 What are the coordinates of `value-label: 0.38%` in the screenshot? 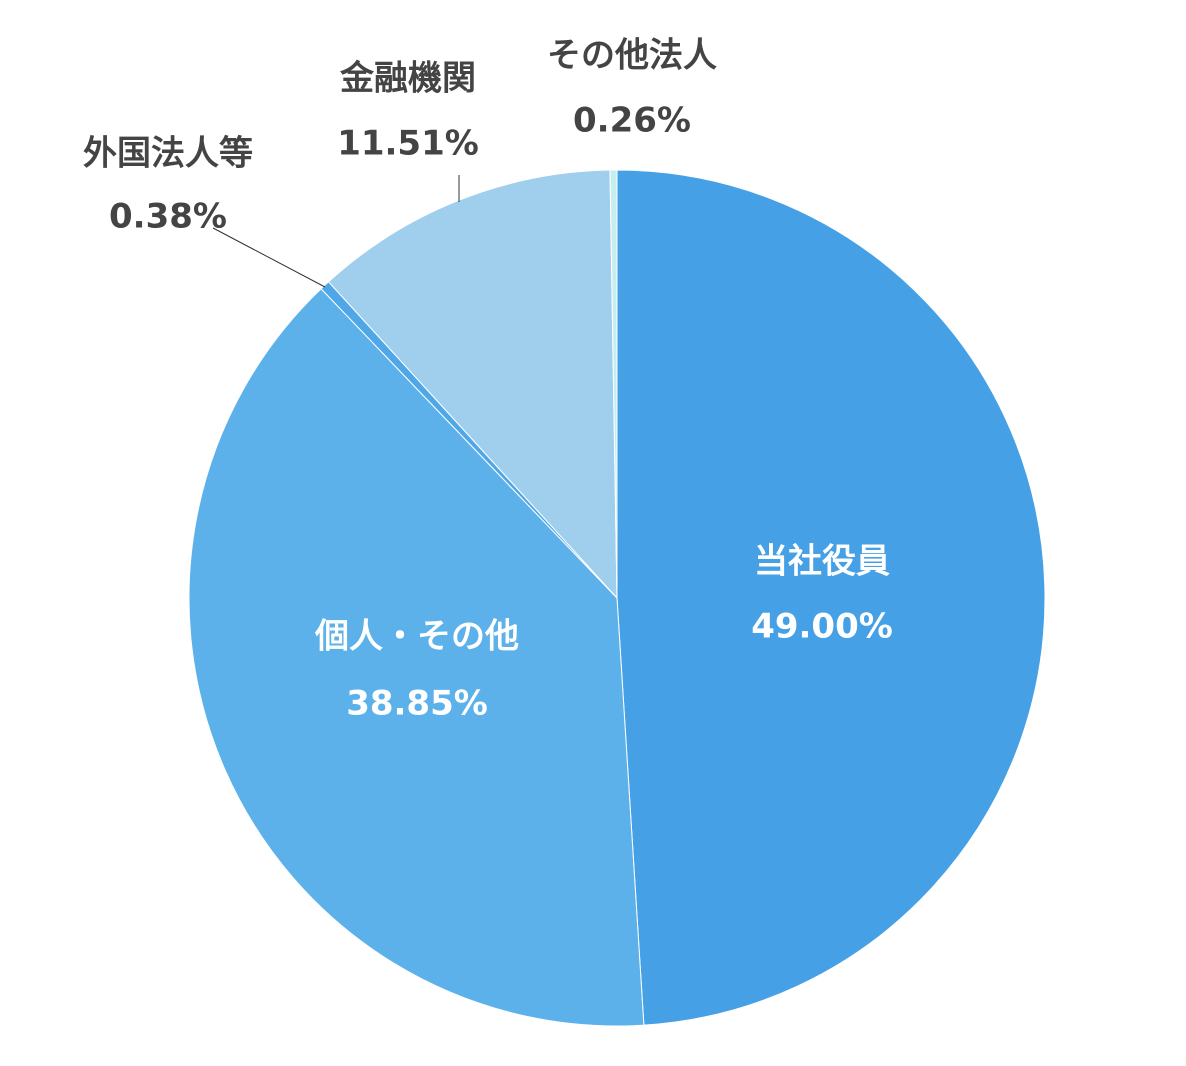 It's located at (168, 217).